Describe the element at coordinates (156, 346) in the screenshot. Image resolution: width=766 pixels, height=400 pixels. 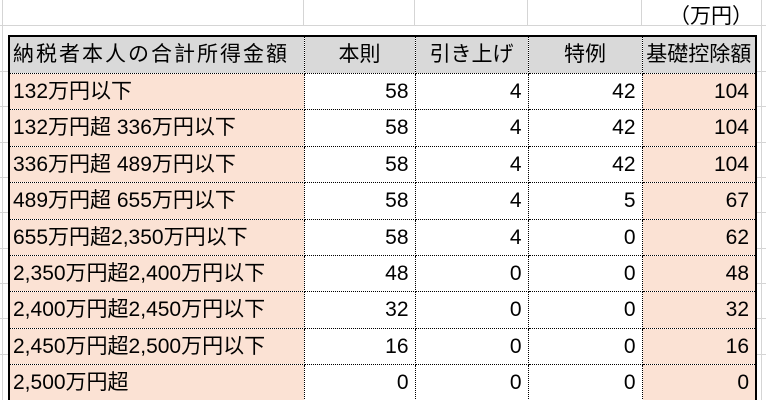
I see `income-range-cell: 2,450万円超2,500万円以下` at that location.